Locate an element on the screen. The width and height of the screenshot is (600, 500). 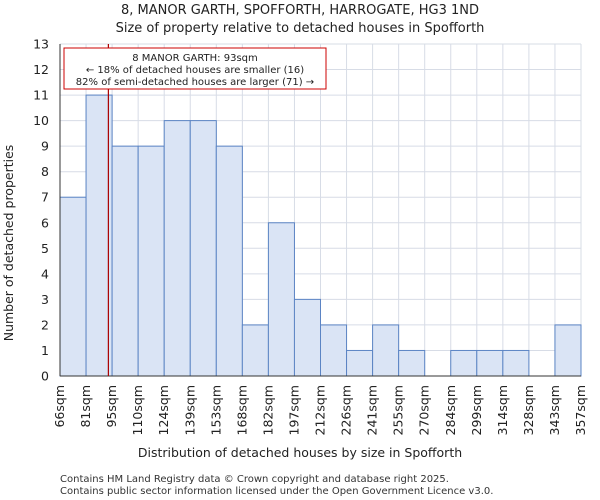
x-tick-label: 124sqm is located at coordinates (163, 410).